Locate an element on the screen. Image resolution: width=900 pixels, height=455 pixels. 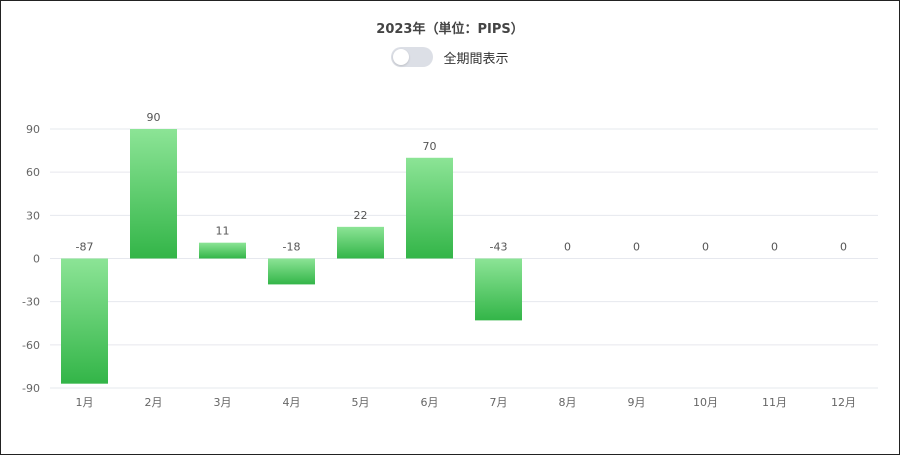
x-tick-label: 9月 is located at coordinates (637, 402).